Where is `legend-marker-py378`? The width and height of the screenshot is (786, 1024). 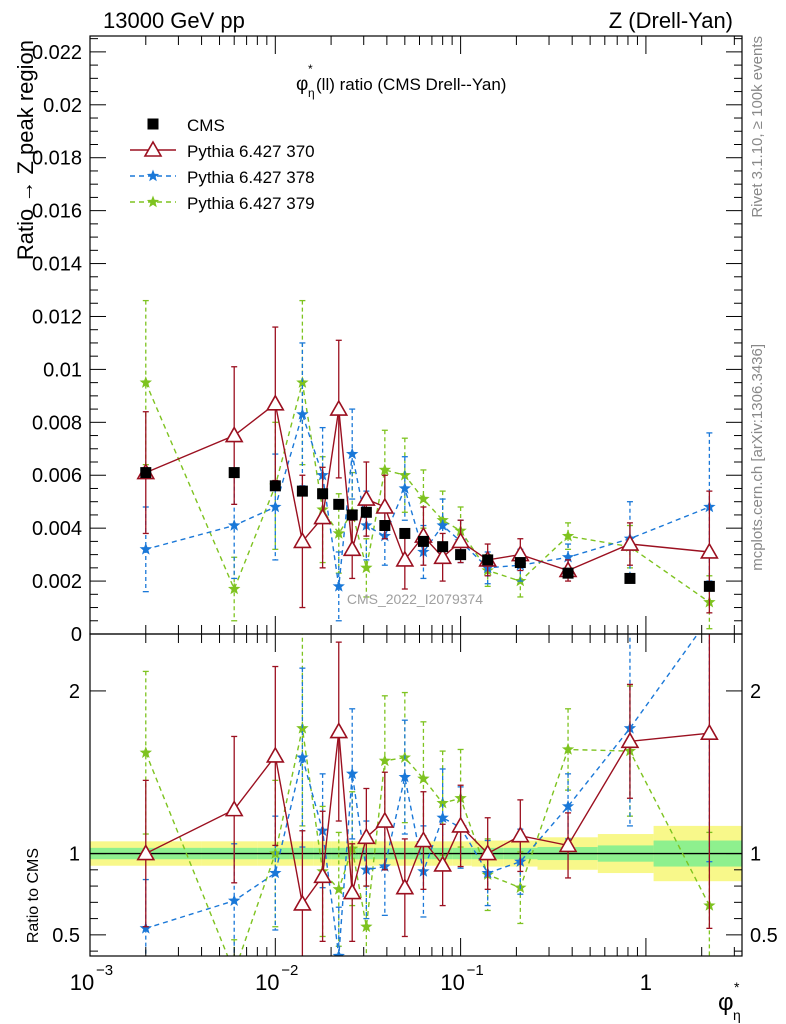
legend-marker-py378 is located at coordinates (153, 175).